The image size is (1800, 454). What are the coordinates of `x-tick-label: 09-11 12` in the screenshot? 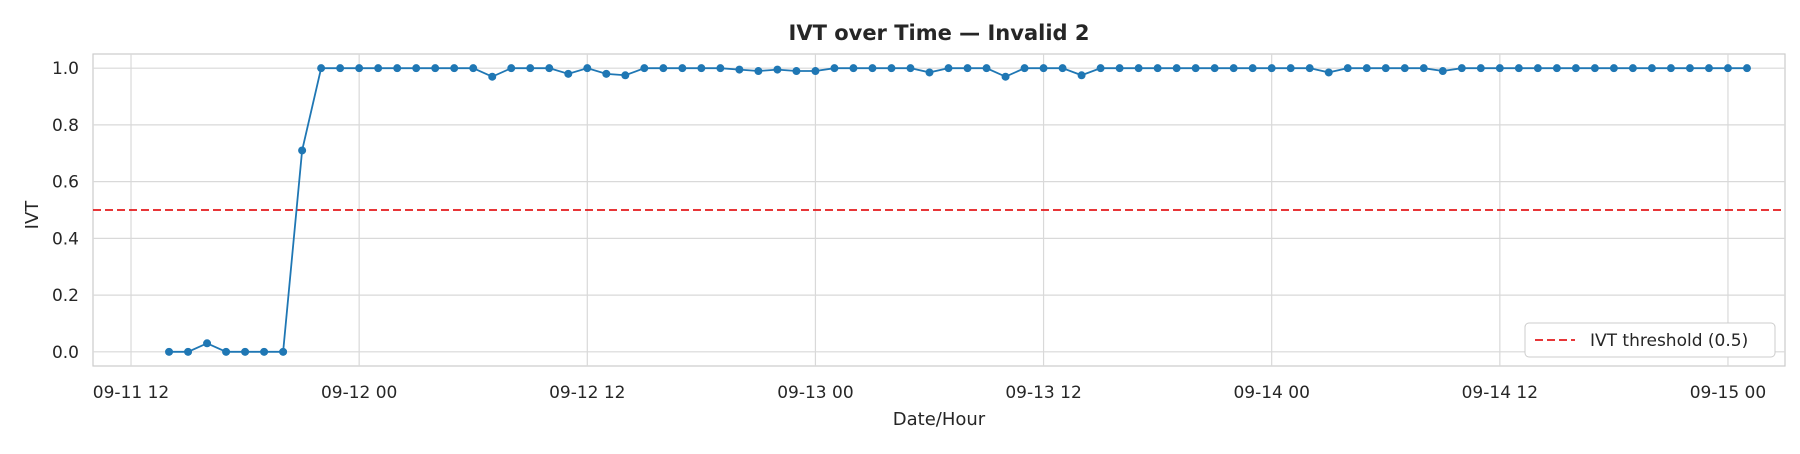 It's located at (131, 393).